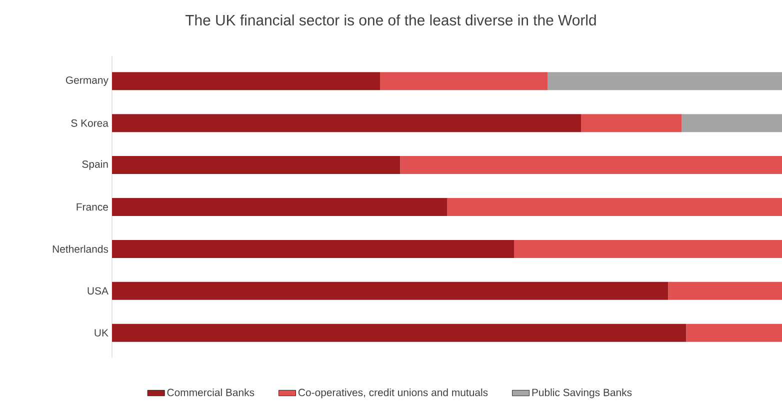  I want to click on legend-label: Co-operatives, credit unions and mutuals, so click(393, 393).